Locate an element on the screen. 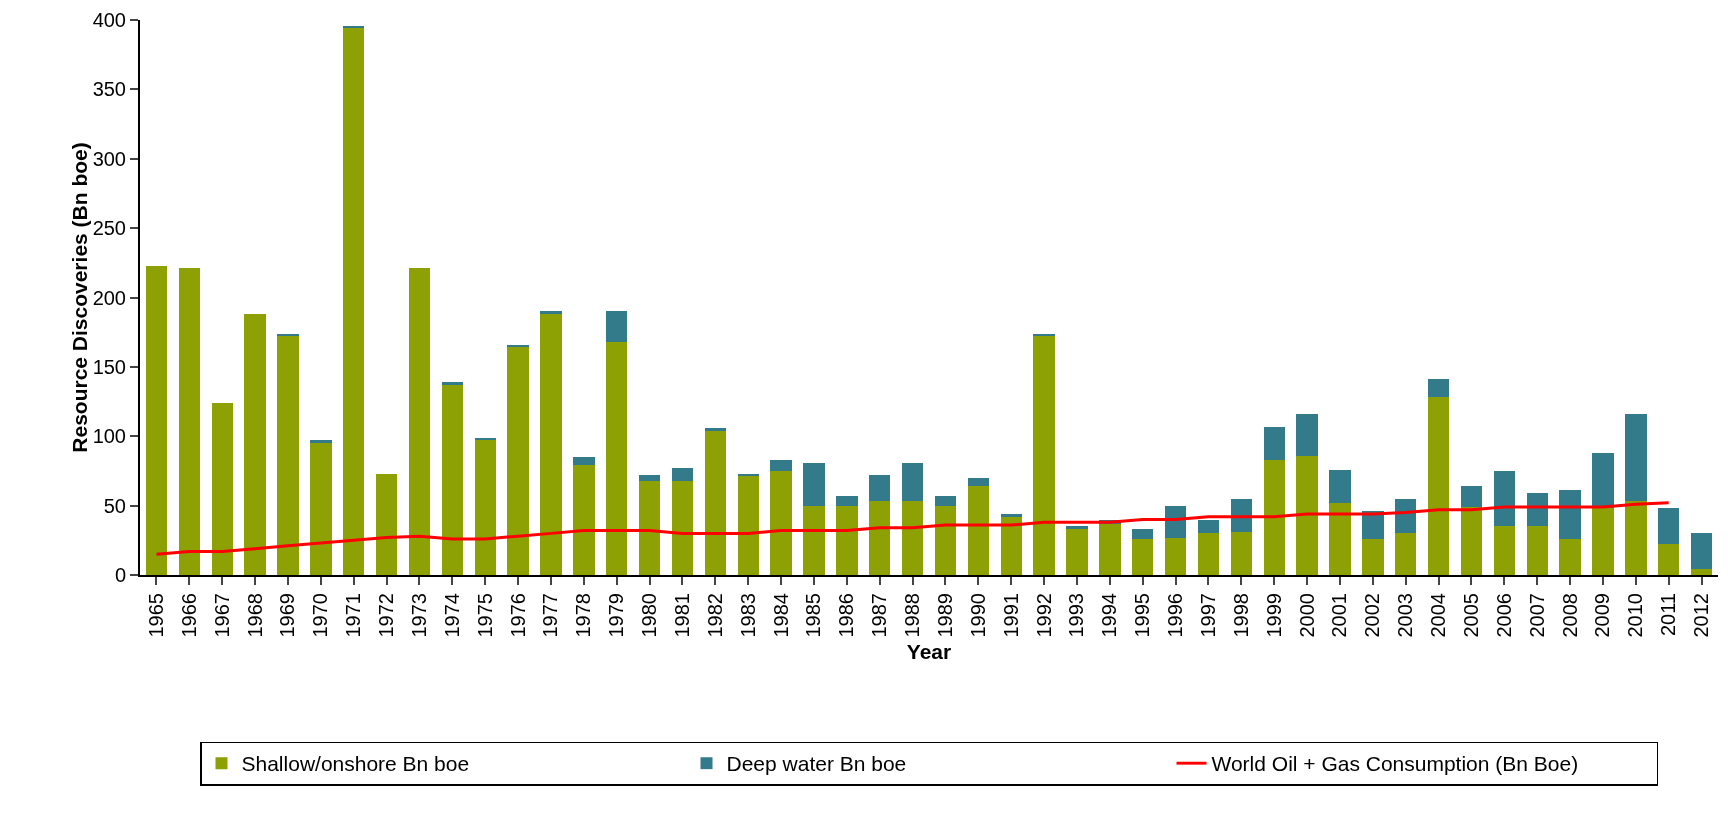 This screenshot has width=1728, height=835. x-tick-label: 1977 is located at coordinates (550, 615).